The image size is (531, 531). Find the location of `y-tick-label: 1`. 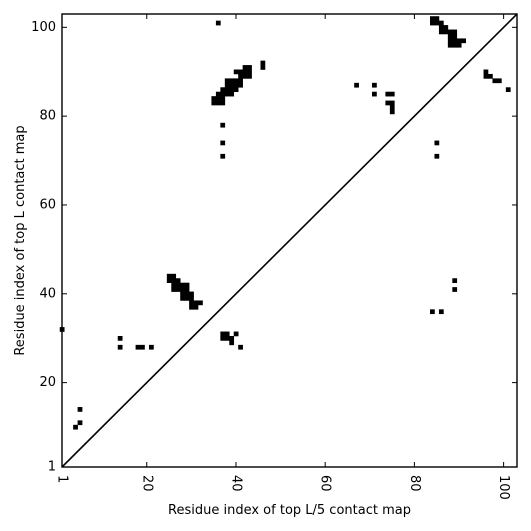

y-tick-label: 1 is located at coordinates (52, 467).